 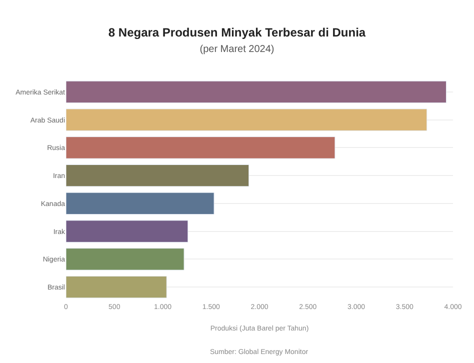 I want to click on chart-title: 8 Negara Produsen Minyak Terbesar di Dunia, so click(x=237, y=32).